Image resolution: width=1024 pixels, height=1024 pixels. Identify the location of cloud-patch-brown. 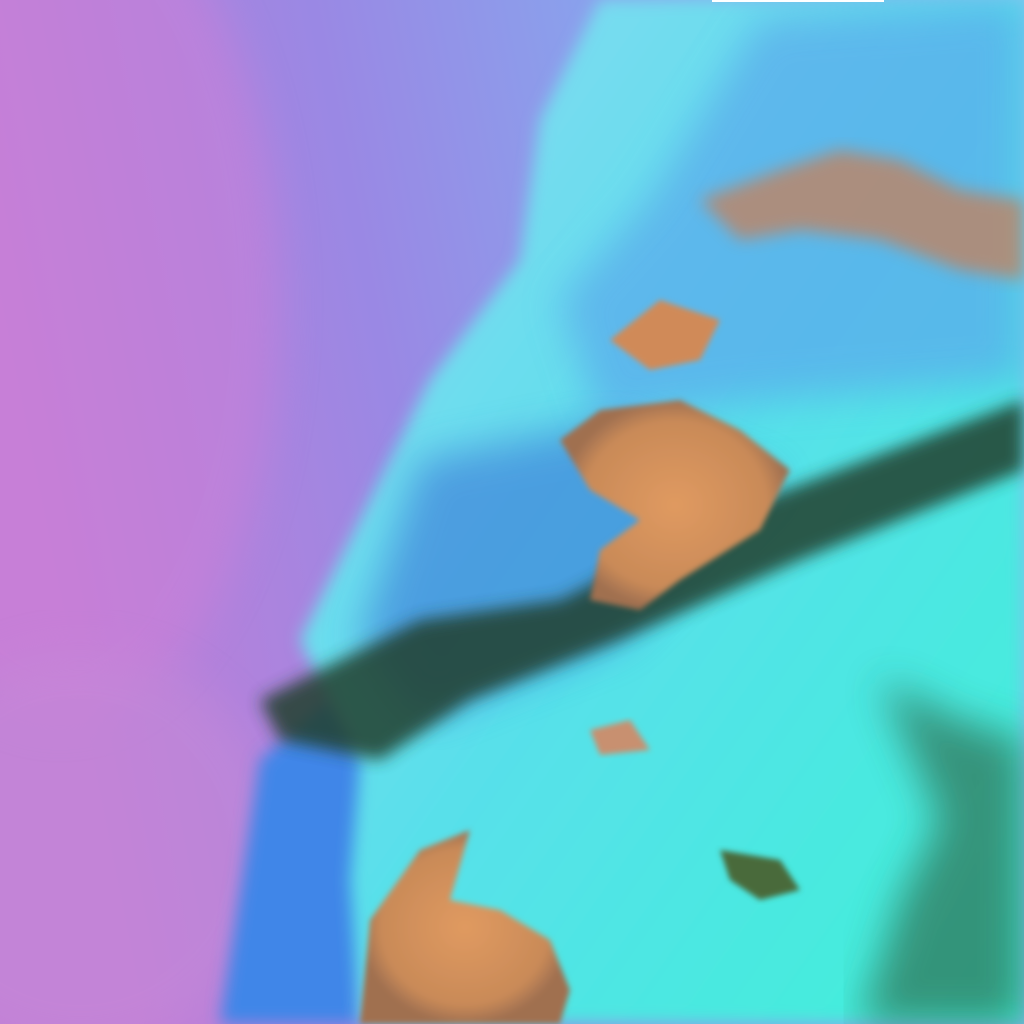
(620, 737).